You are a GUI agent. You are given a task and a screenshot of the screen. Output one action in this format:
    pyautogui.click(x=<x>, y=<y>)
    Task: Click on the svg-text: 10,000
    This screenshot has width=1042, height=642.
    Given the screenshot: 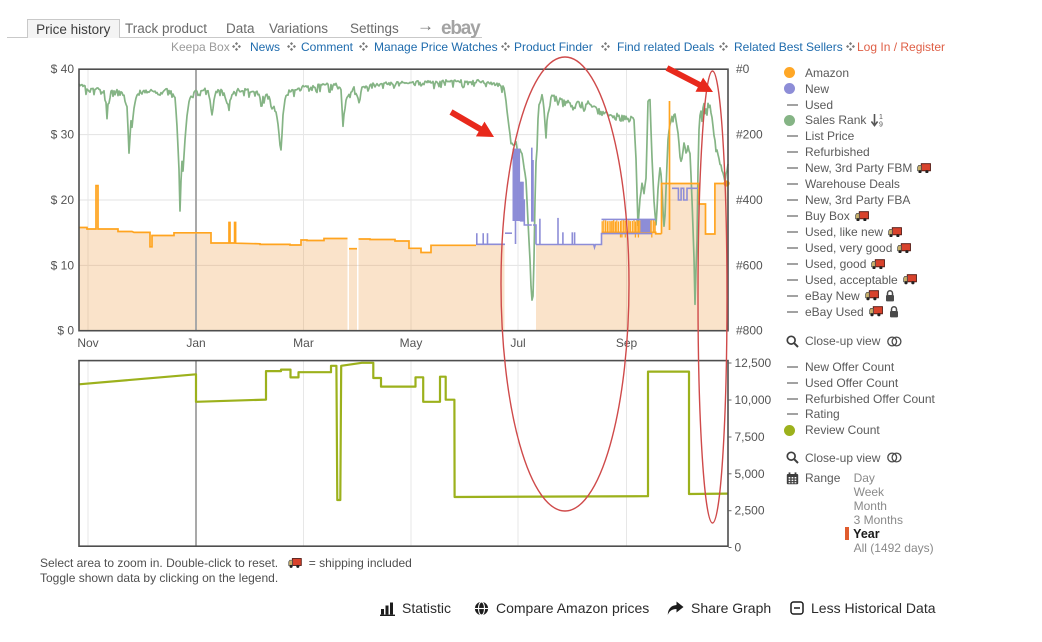 What is the action you would take?
    pyautogui.click(x=753, y=400)
    